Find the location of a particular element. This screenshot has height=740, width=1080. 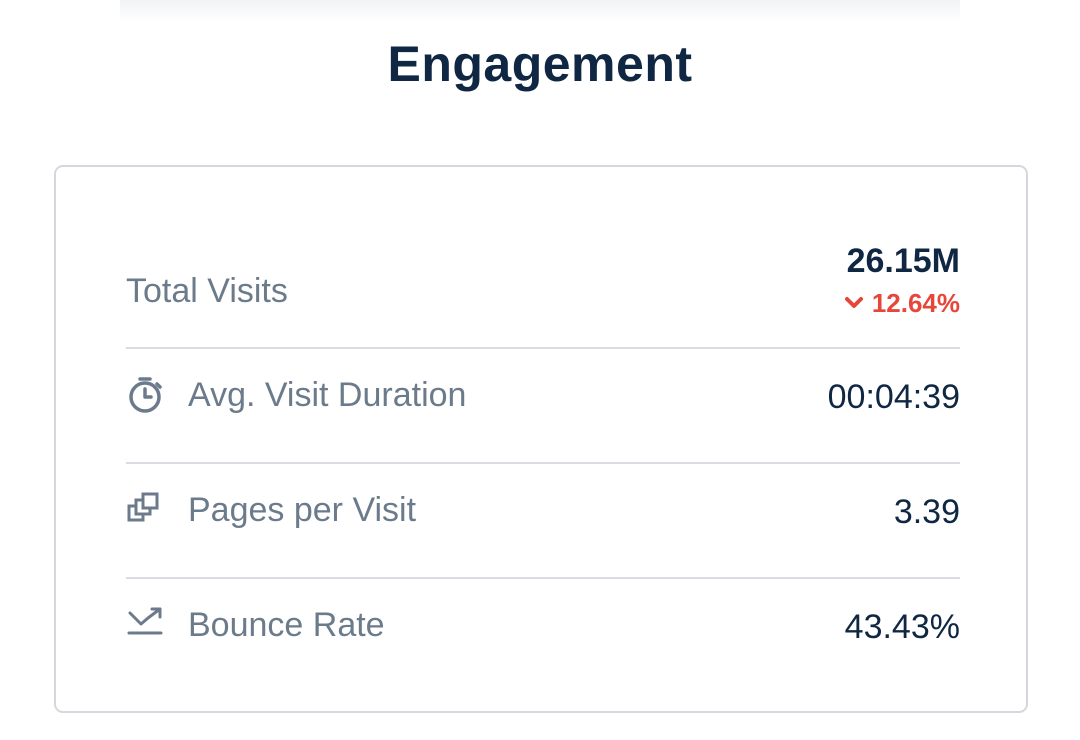

pages-per-visit-row: Pages per Visit 3.39 is located at coordinates (543, 522).